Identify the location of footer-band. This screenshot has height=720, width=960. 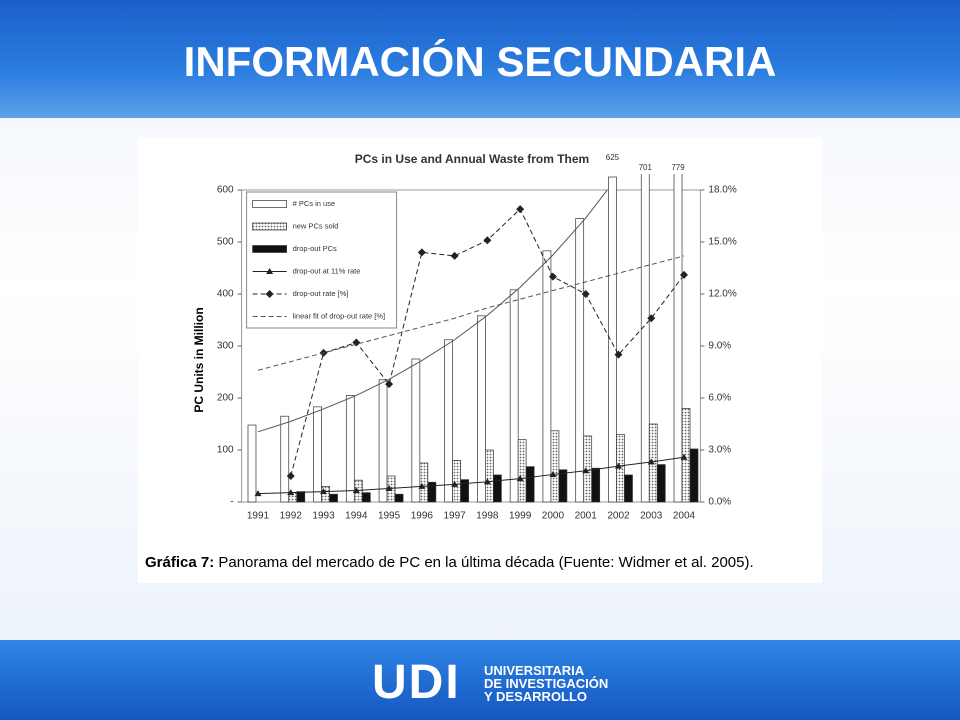
(480, 680).